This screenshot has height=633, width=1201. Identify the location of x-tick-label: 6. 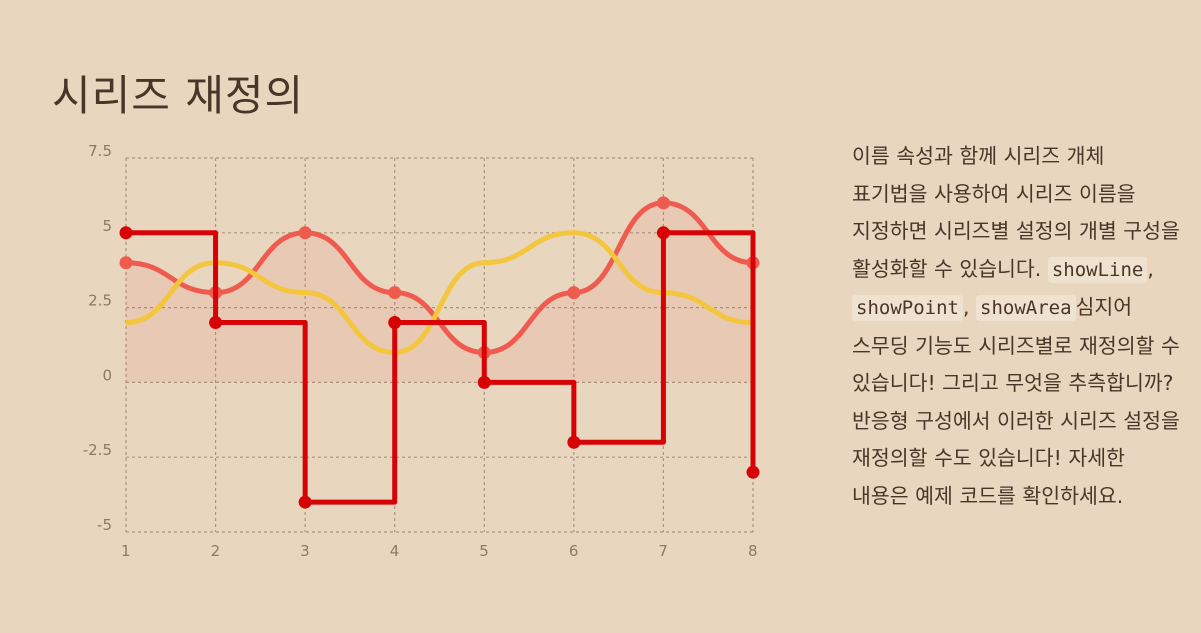
(574, 551).